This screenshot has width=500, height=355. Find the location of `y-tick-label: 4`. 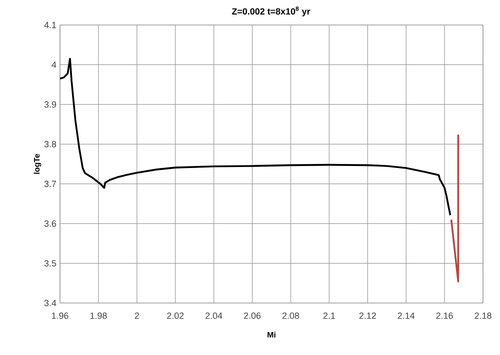

y-tick-label: 4 is located at coordinates (54, 65).